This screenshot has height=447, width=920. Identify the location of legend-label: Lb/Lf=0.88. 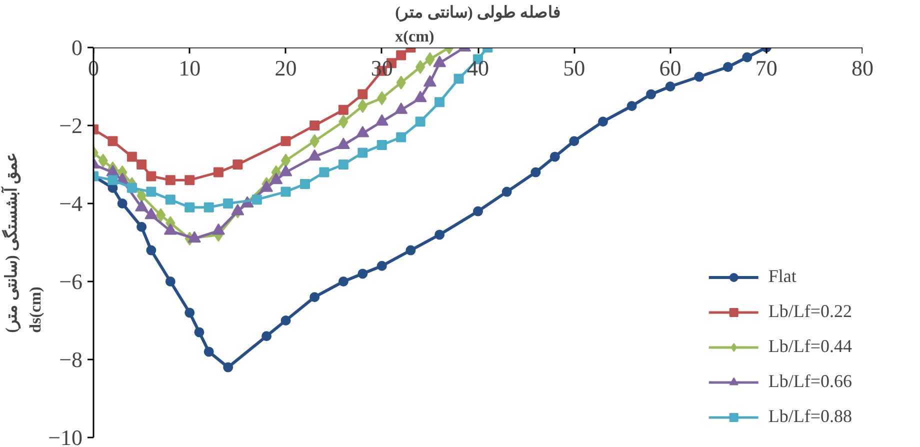
(810, 416).